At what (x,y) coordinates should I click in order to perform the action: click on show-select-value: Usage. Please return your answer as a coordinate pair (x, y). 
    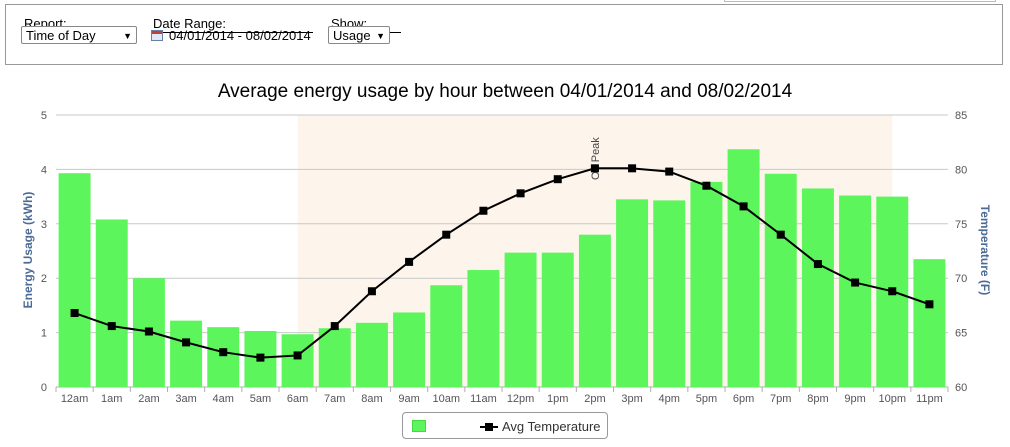
    Looking at the image, I should click on (352, 35).